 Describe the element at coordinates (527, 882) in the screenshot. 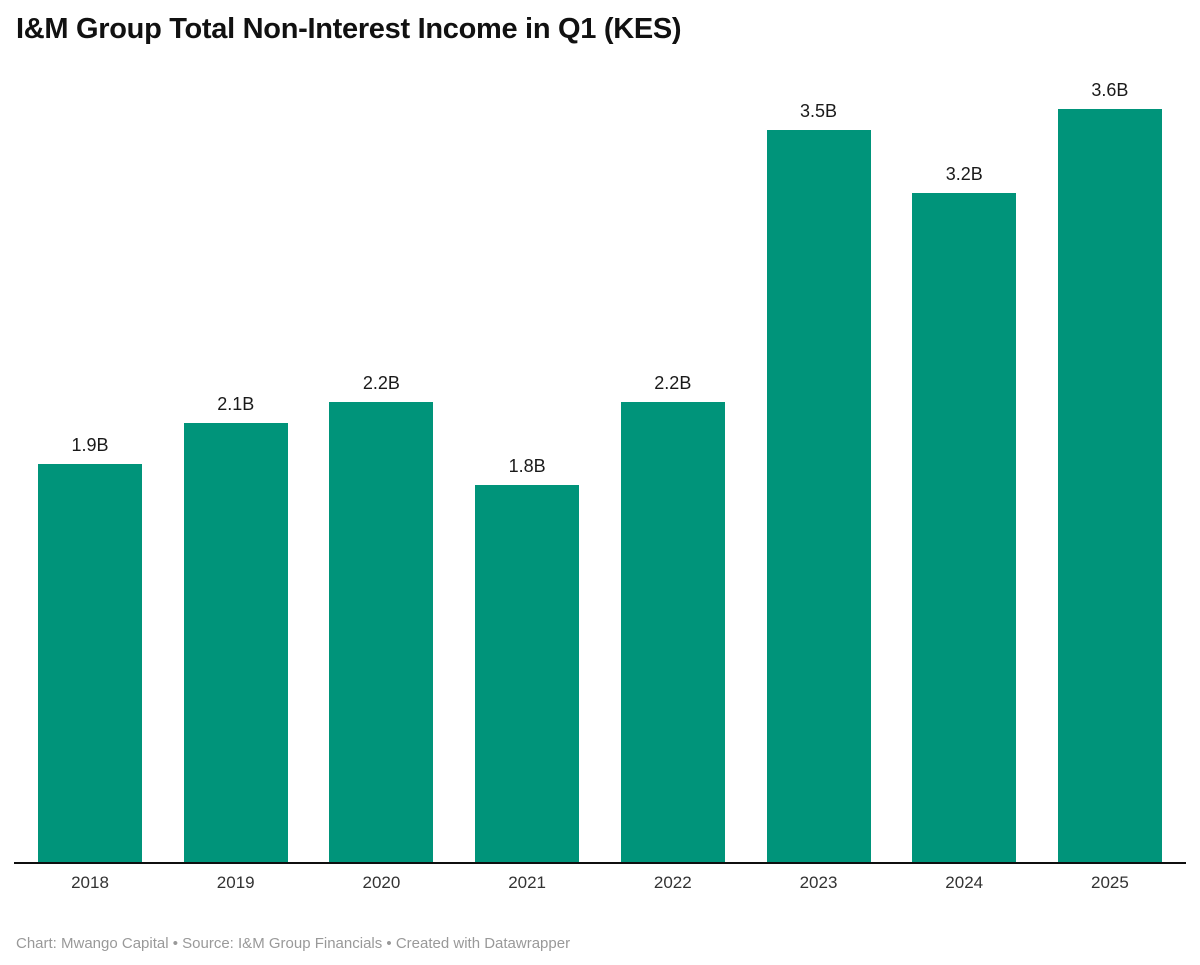

I see `x-tick-label: 2021` at that location.